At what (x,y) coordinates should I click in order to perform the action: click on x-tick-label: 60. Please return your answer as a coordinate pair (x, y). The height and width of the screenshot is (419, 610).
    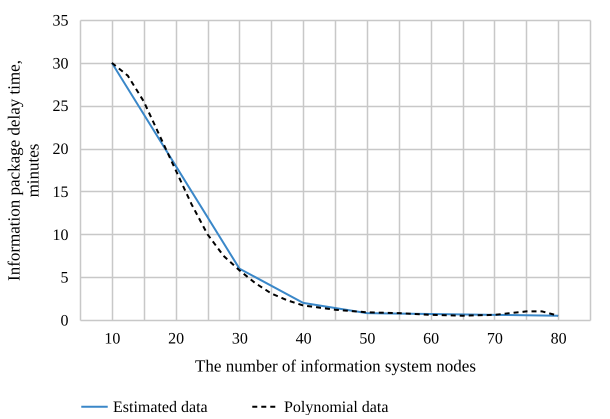
    Looking at the image, I should click on (431, 339).